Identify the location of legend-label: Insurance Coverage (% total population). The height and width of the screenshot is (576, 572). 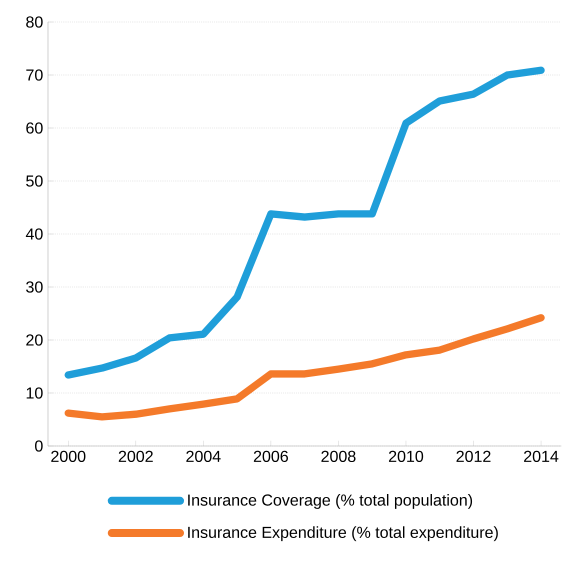
(330, 501).